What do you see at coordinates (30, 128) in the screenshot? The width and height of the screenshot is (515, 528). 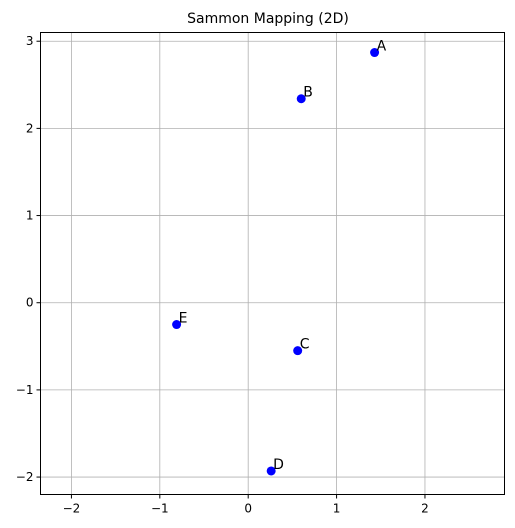 I see `y-tick-label: 2` at bounding box center [30, 128].